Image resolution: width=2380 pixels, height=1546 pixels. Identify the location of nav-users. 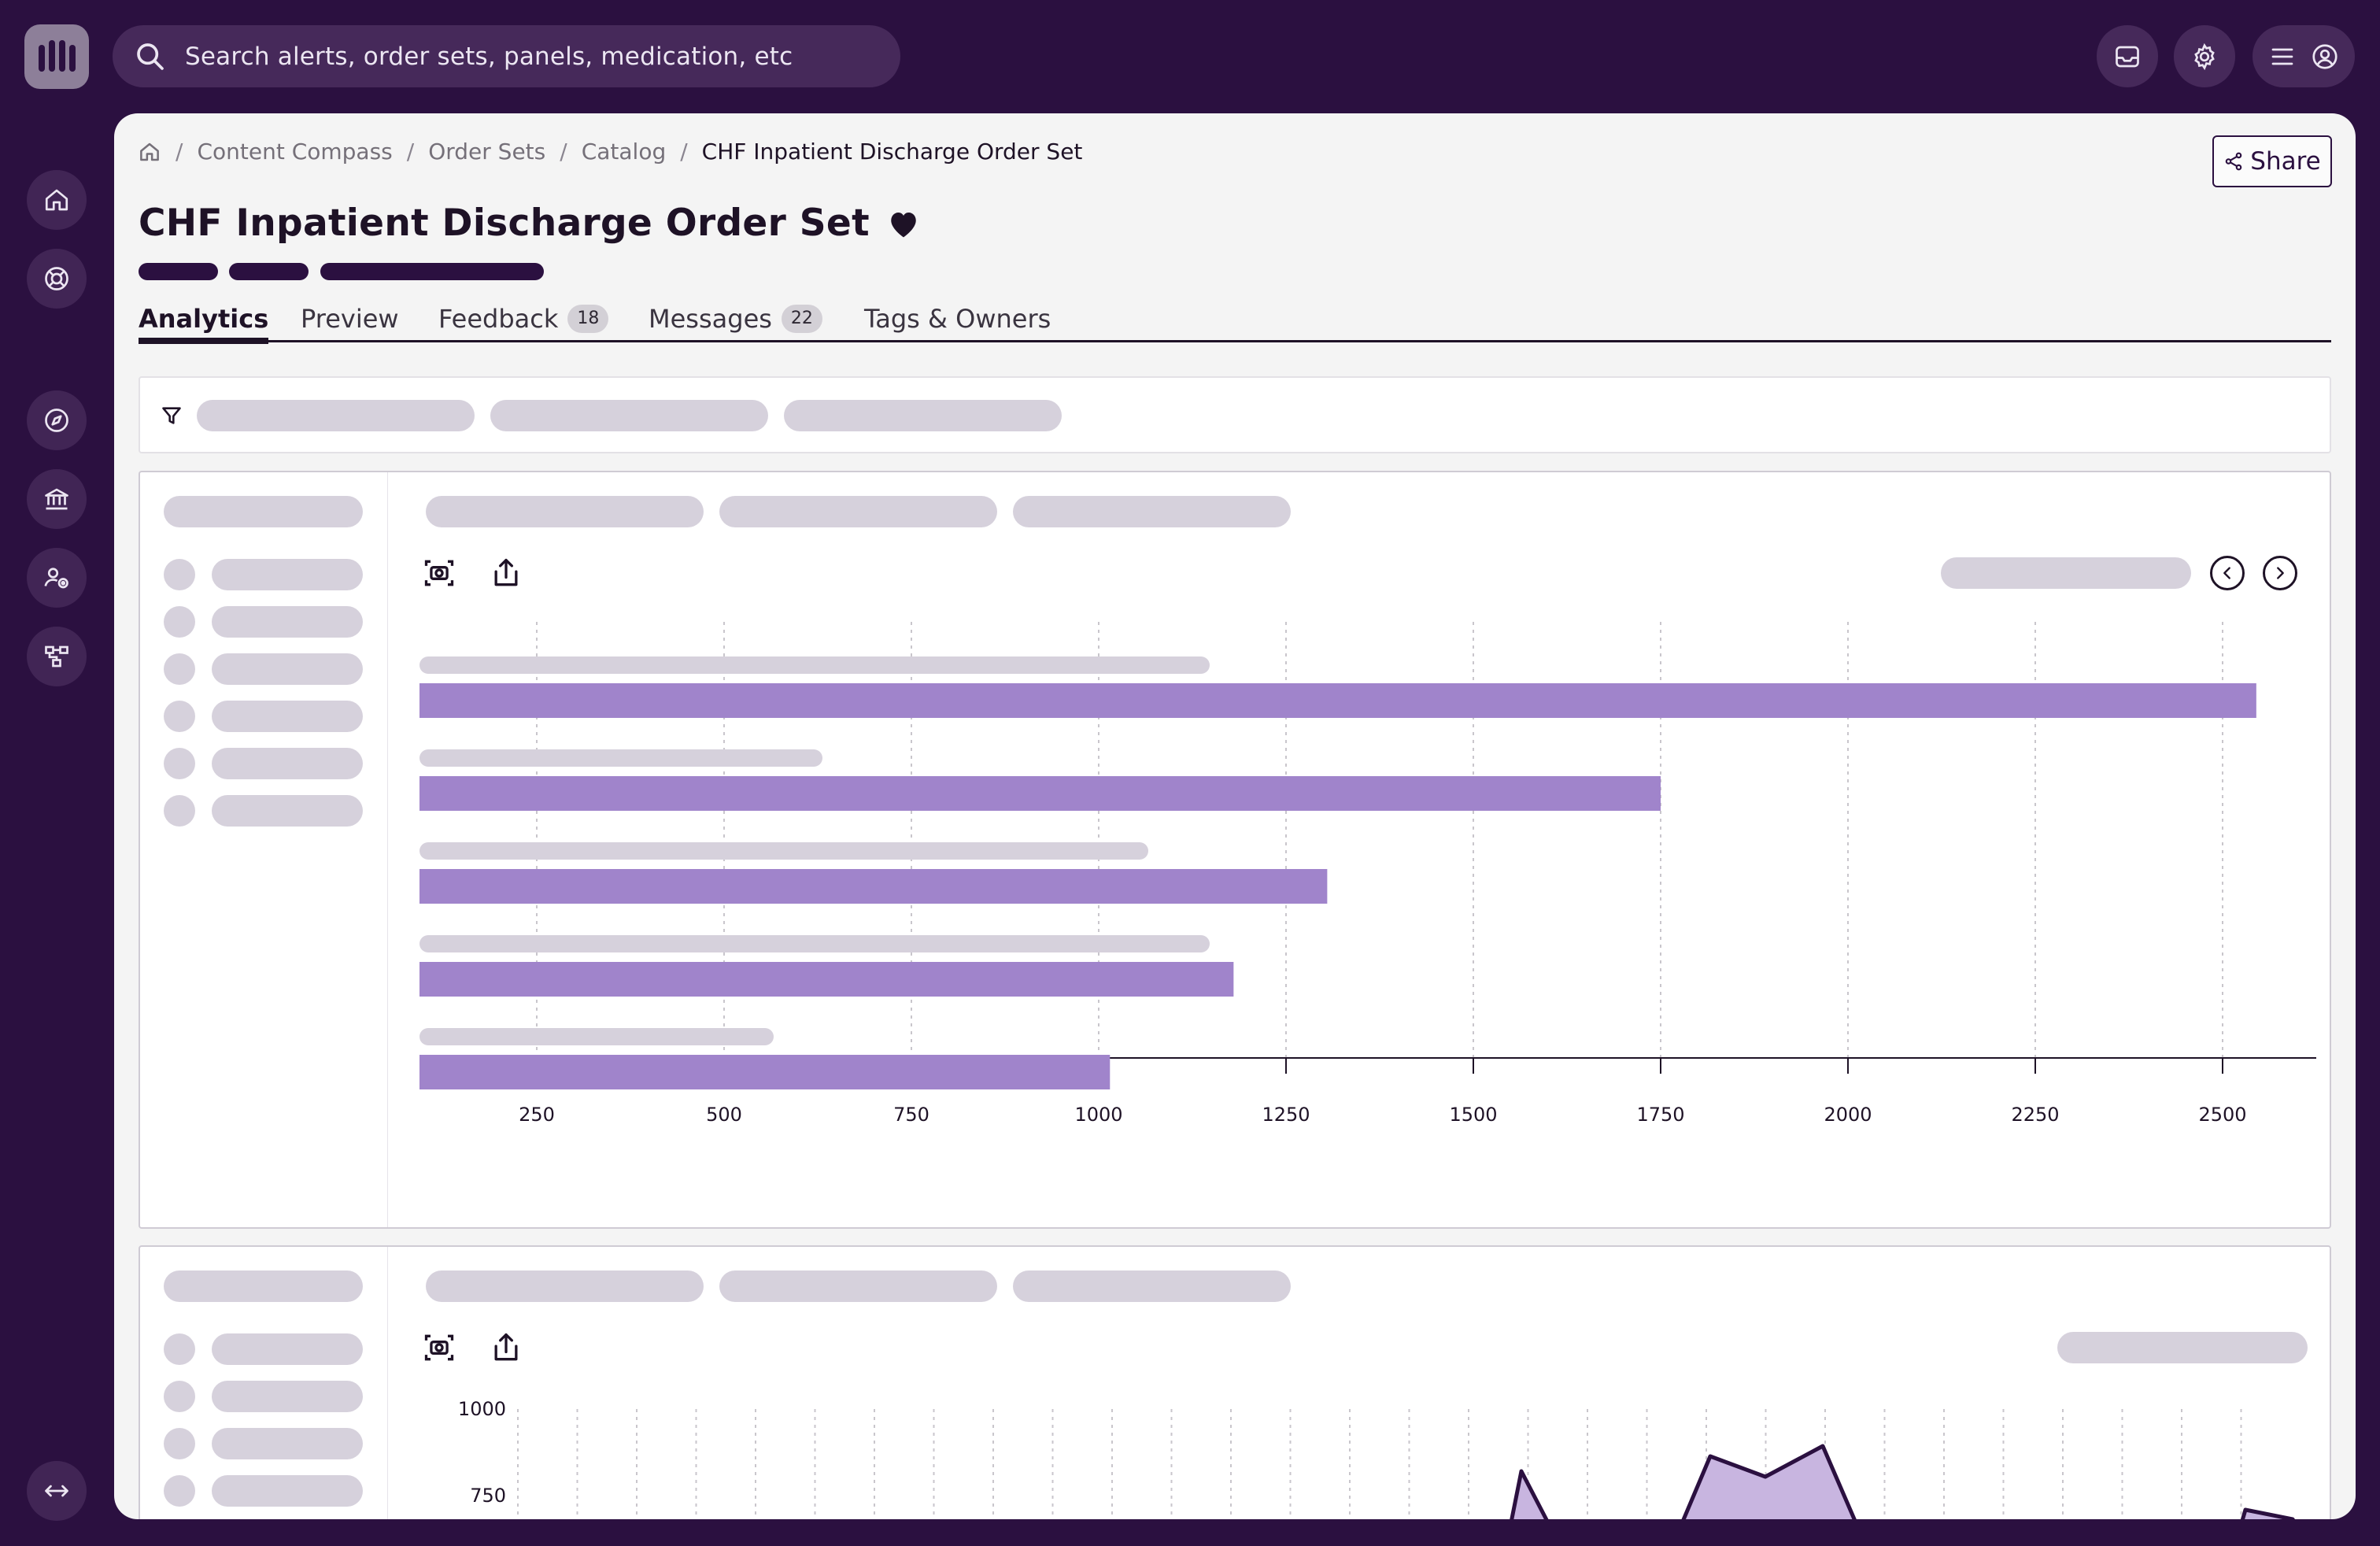
(57, 578).